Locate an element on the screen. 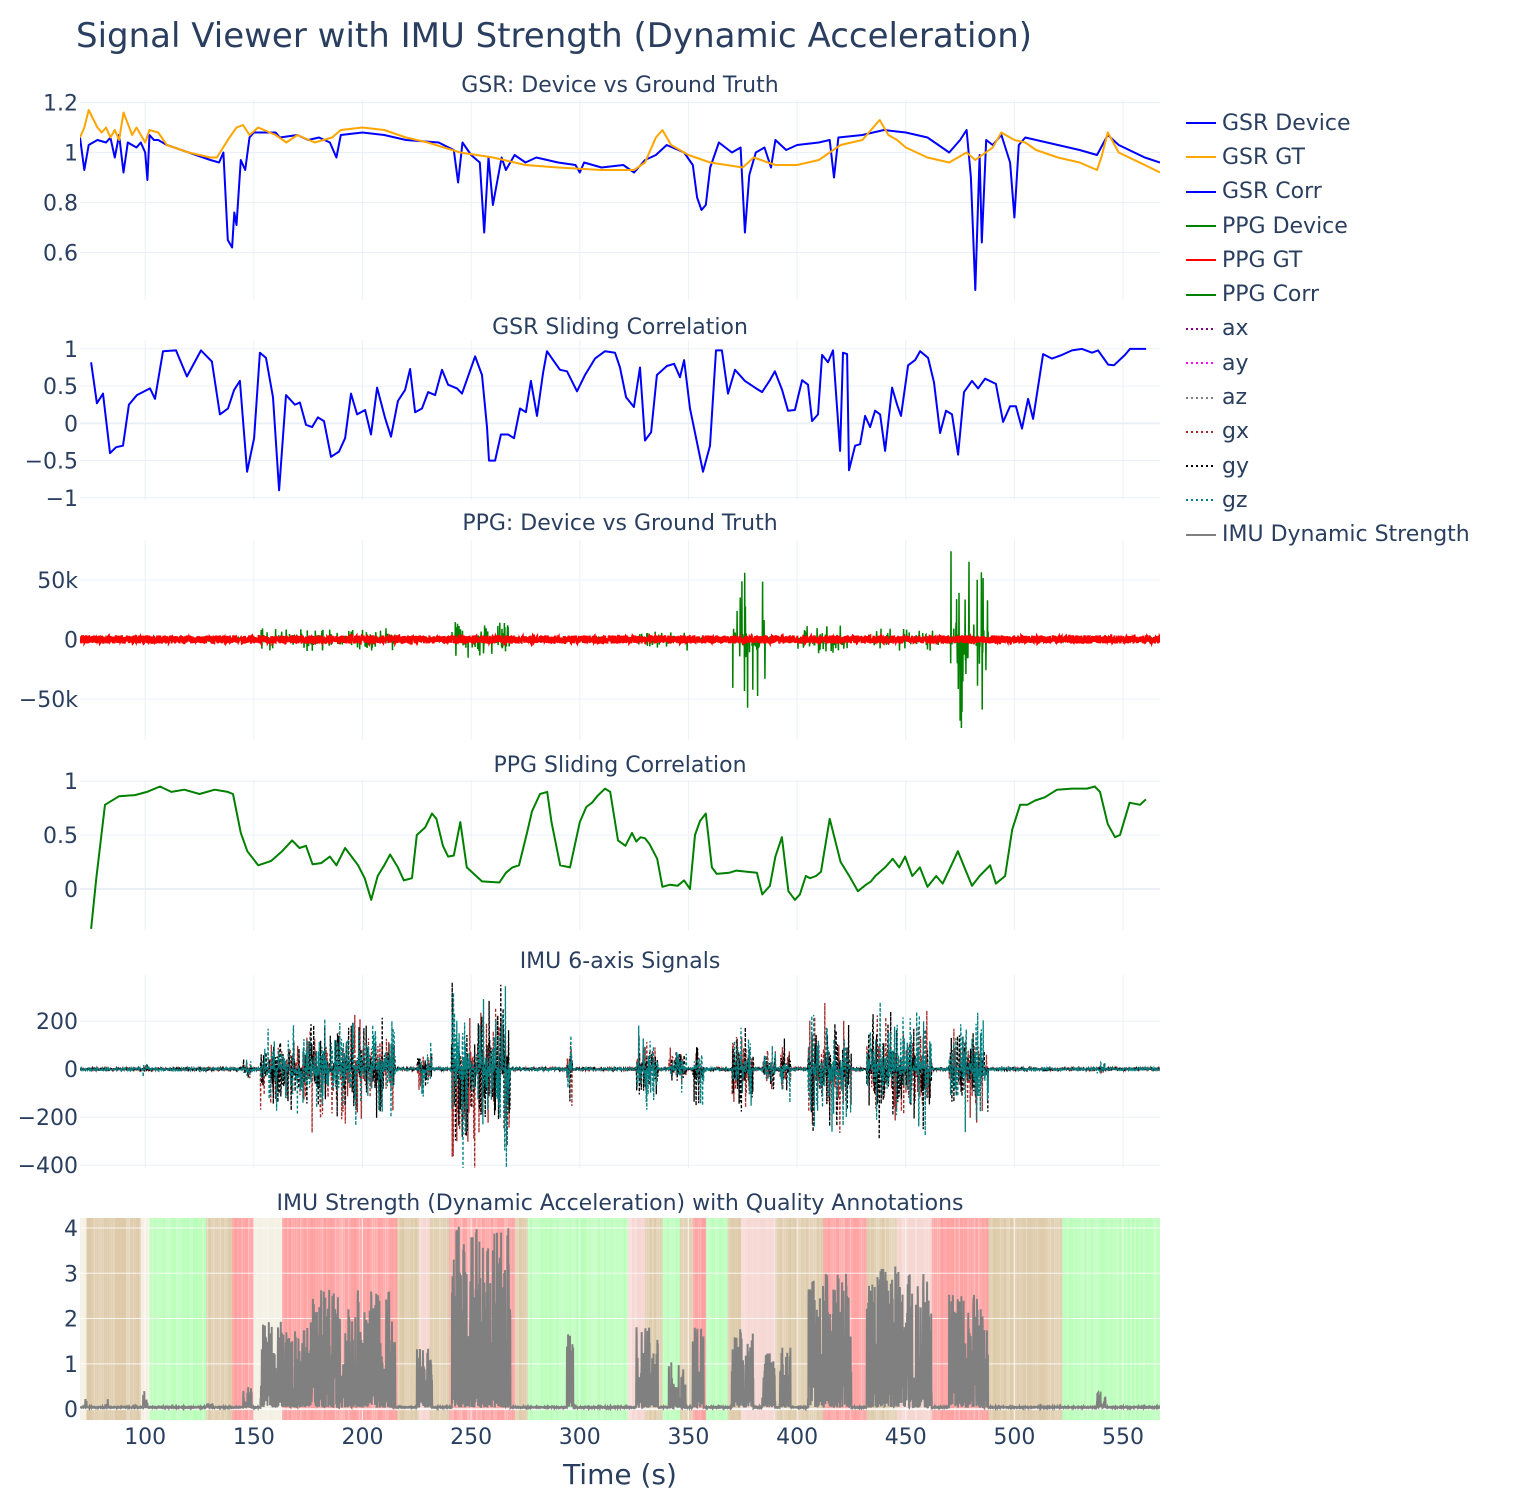  subplot-1: 0.6 0.8 1 1.2 GSR: Device vs Ground Truth is located at coordinates (601, 186).